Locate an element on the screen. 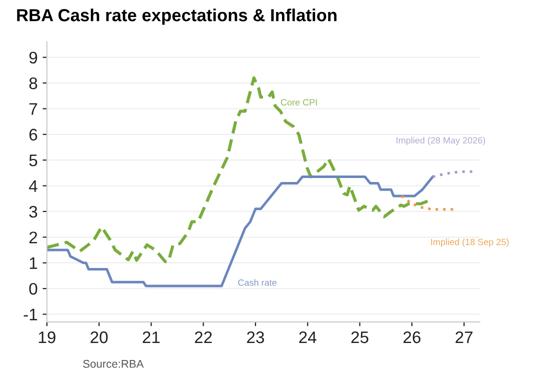  y-tick-label: 6 is located at coordinates (33, 134).